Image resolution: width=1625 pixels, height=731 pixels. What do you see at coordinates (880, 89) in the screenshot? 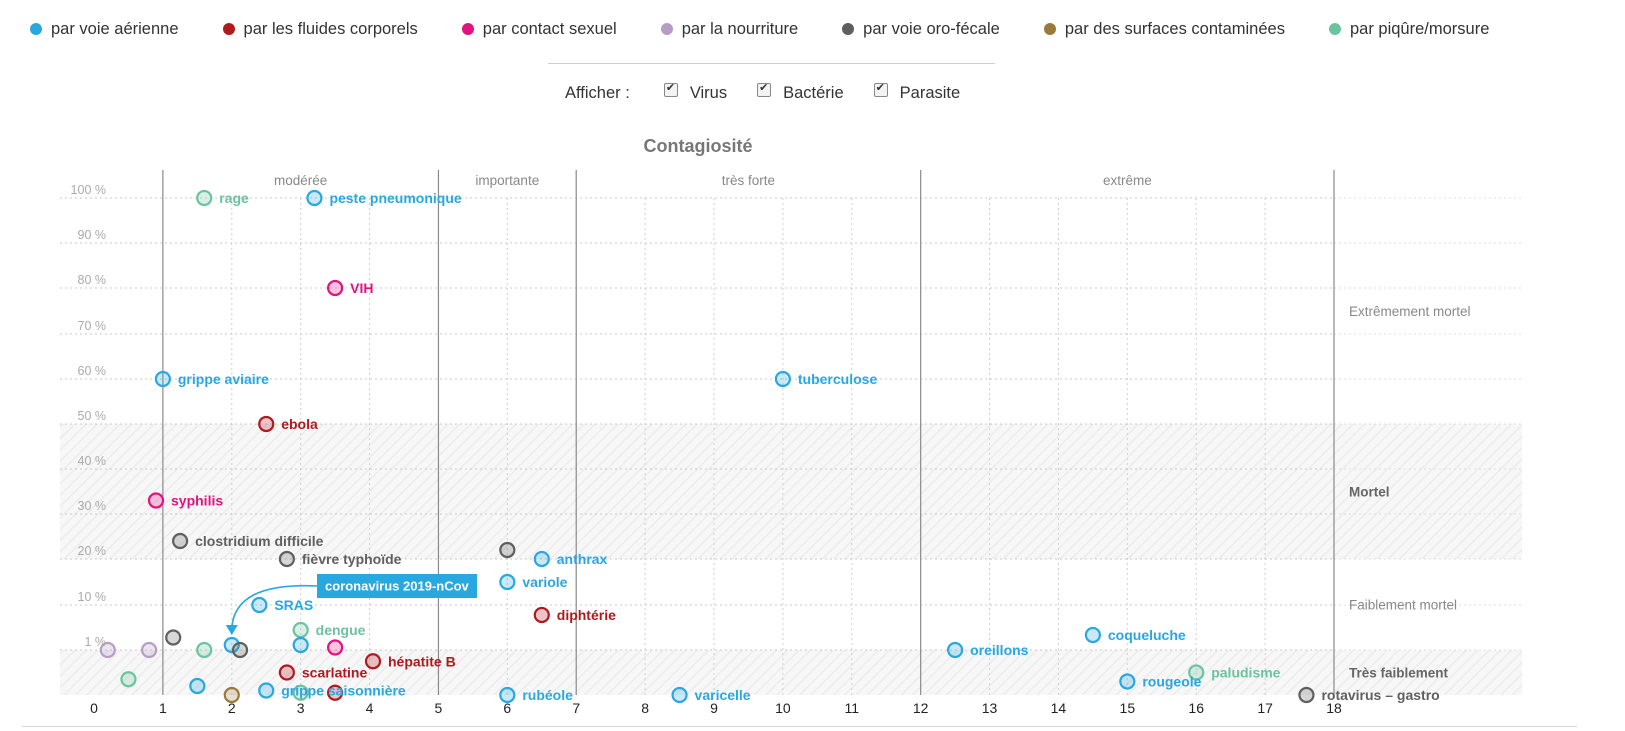
I see `parasite-checkbox` at bounding box center [880, 89].